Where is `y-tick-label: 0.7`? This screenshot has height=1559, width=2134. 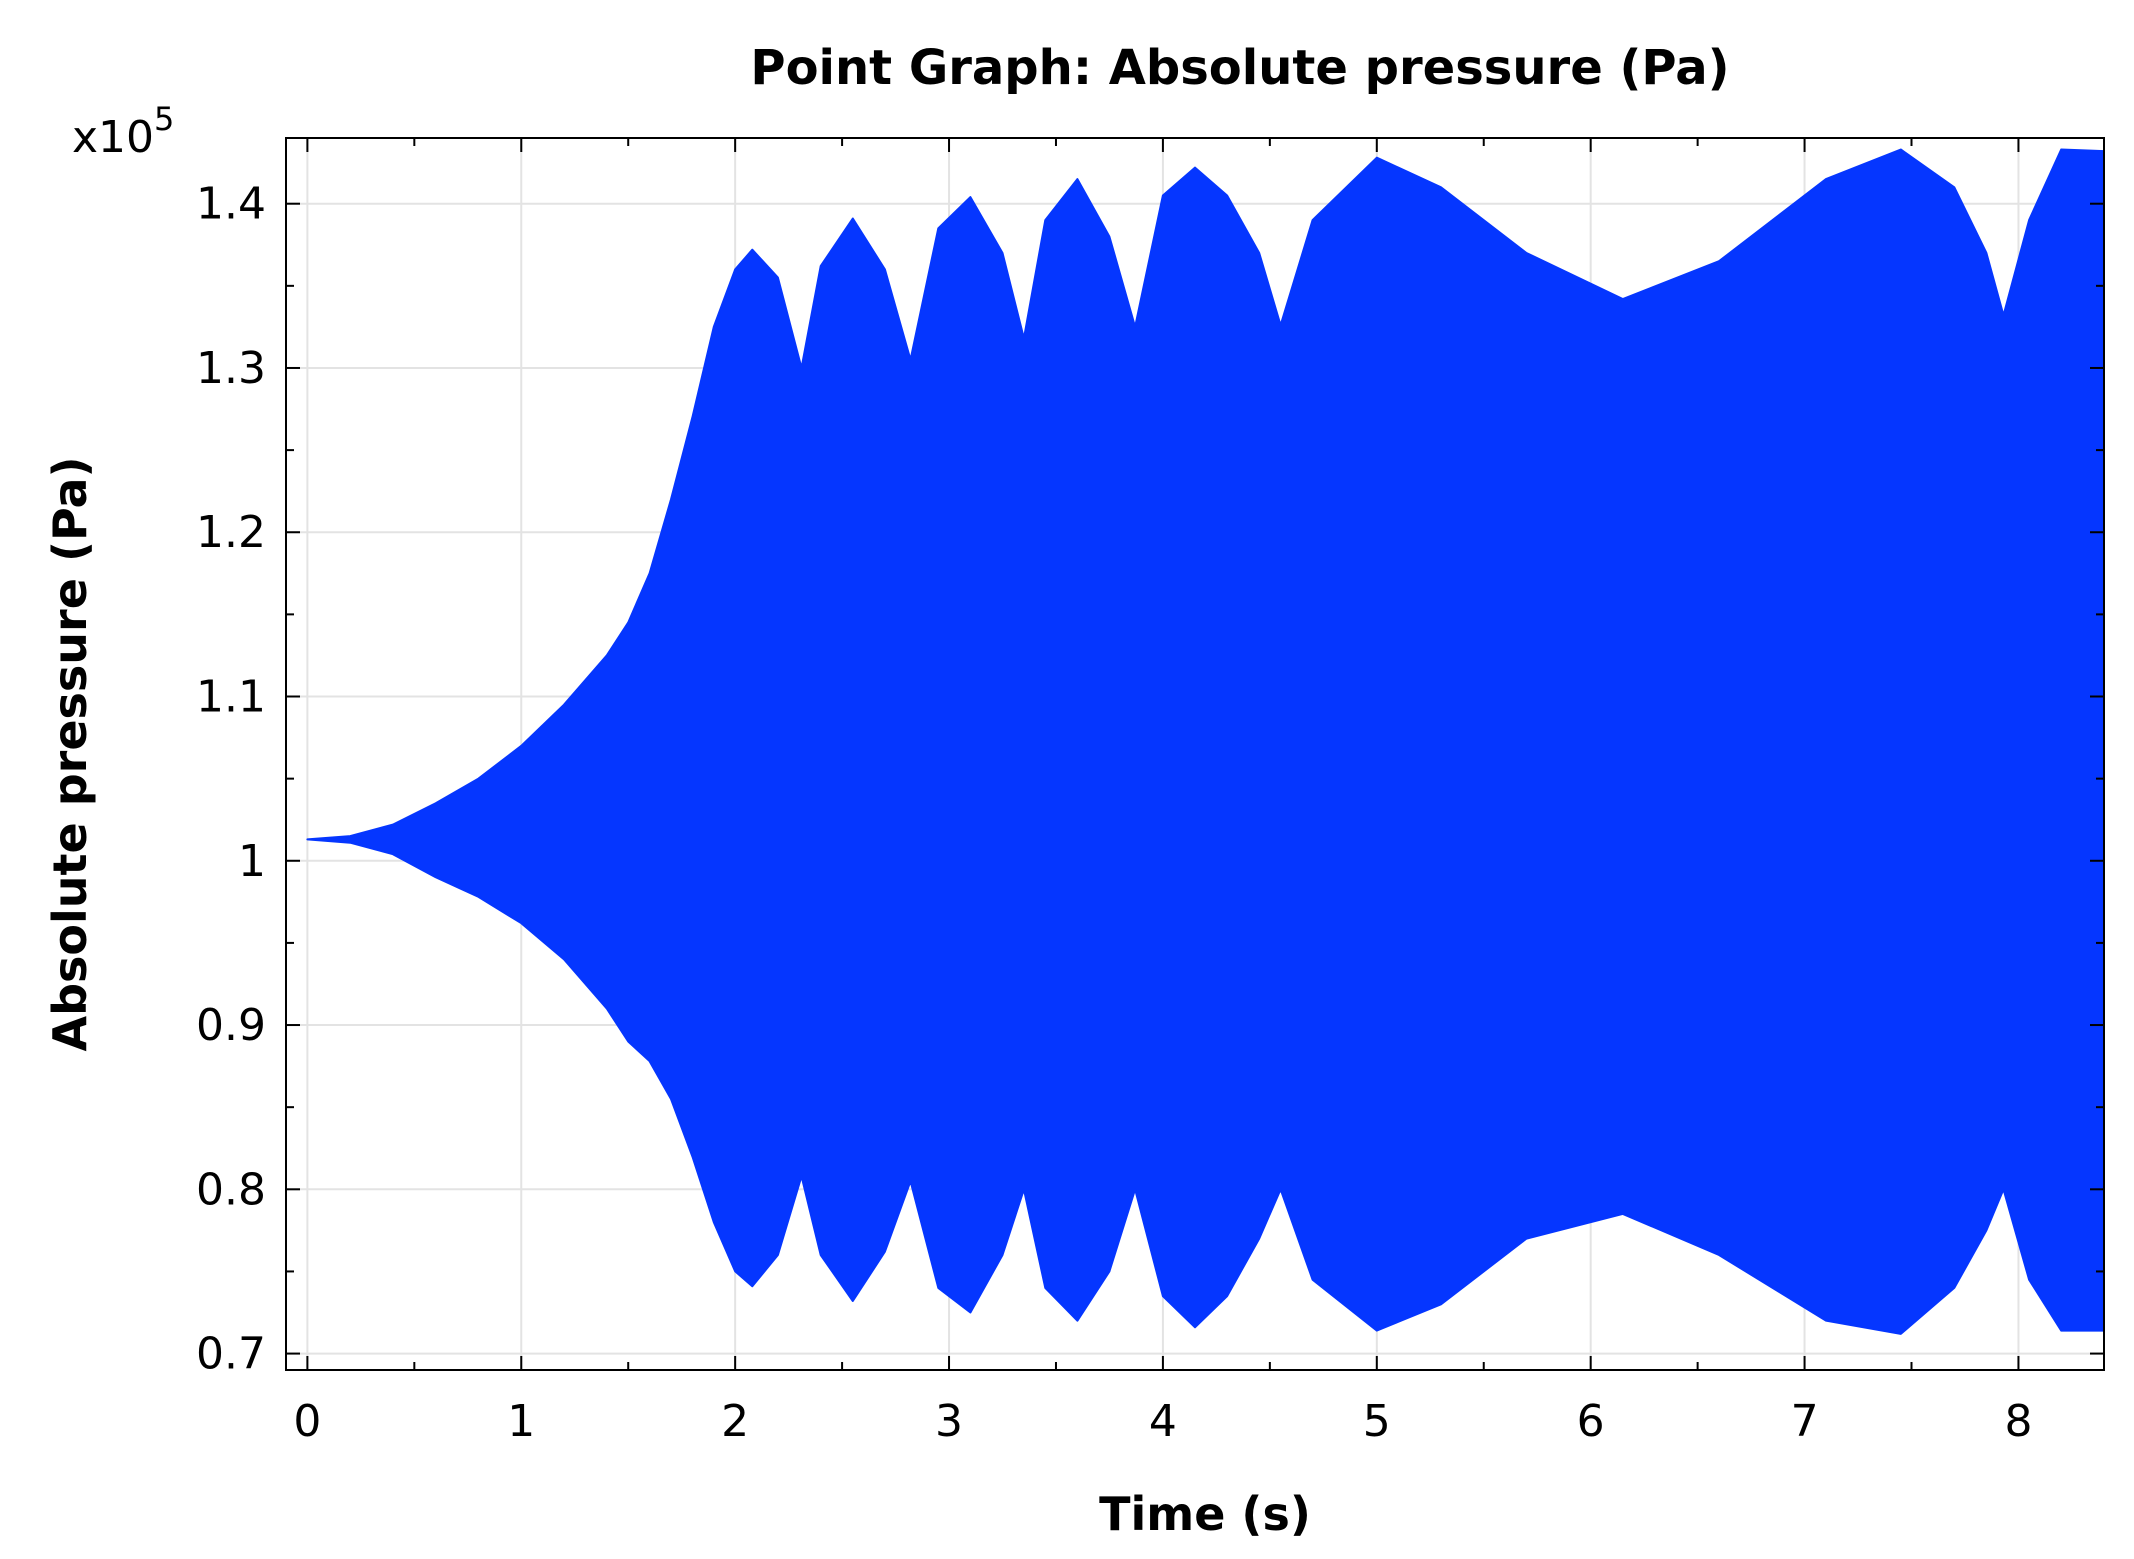 y-tick-label: 0.7 is located at coordinates (231, 1354).